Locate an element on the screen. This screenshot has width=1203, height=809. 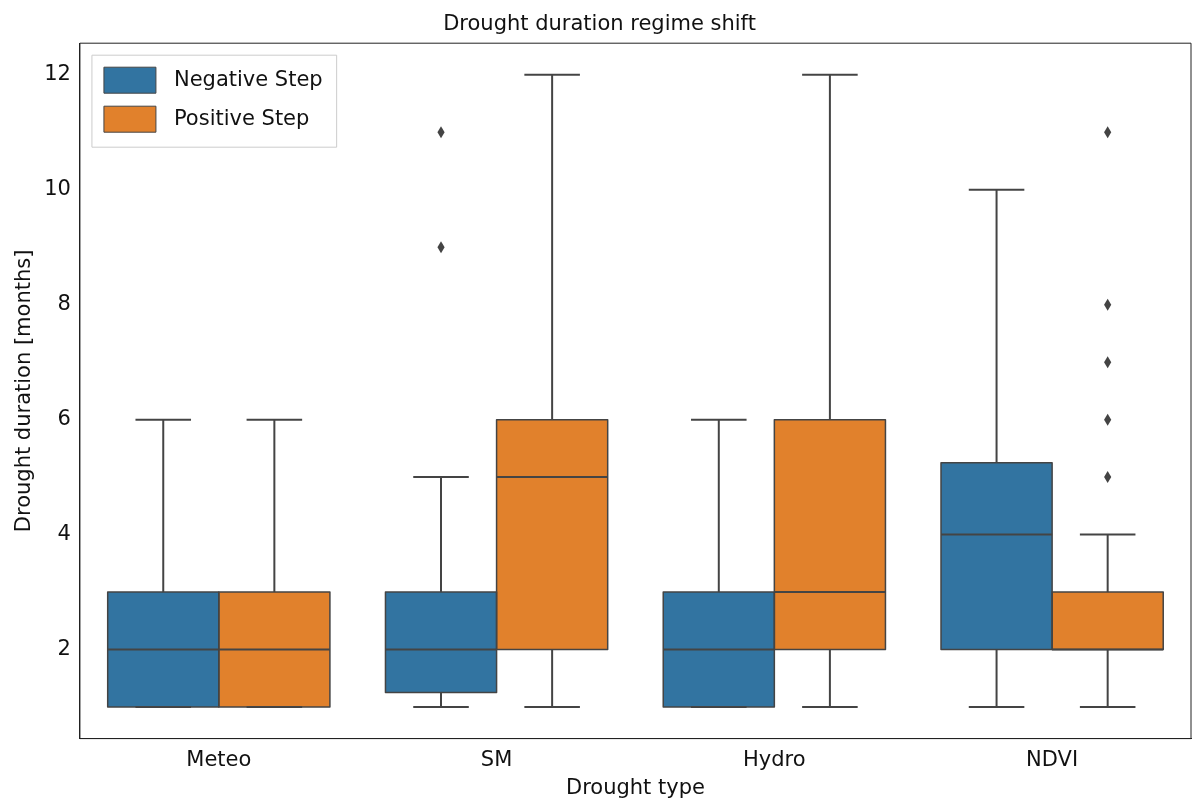
y-tick-label: 12 is located at coordinates (57, 73).